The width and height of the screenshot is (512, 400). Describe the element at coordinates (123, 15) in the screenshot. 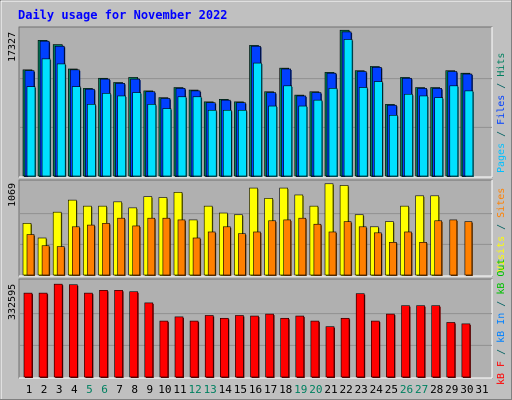

I see `chart-title: Daily usage for November 2022` at that location.